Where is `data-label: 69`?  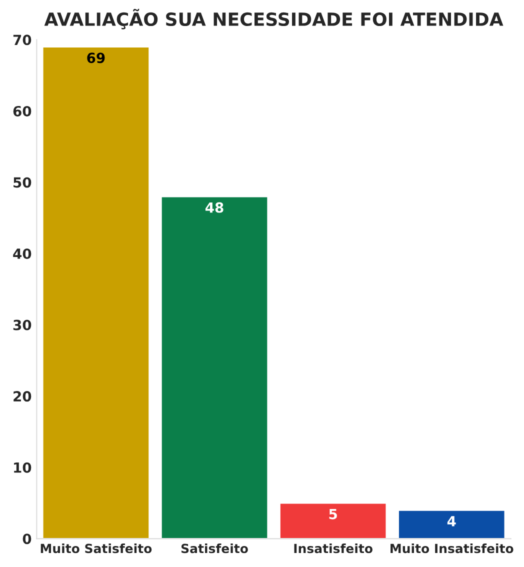
data-label: 69 is located at coordinates (96, 58).